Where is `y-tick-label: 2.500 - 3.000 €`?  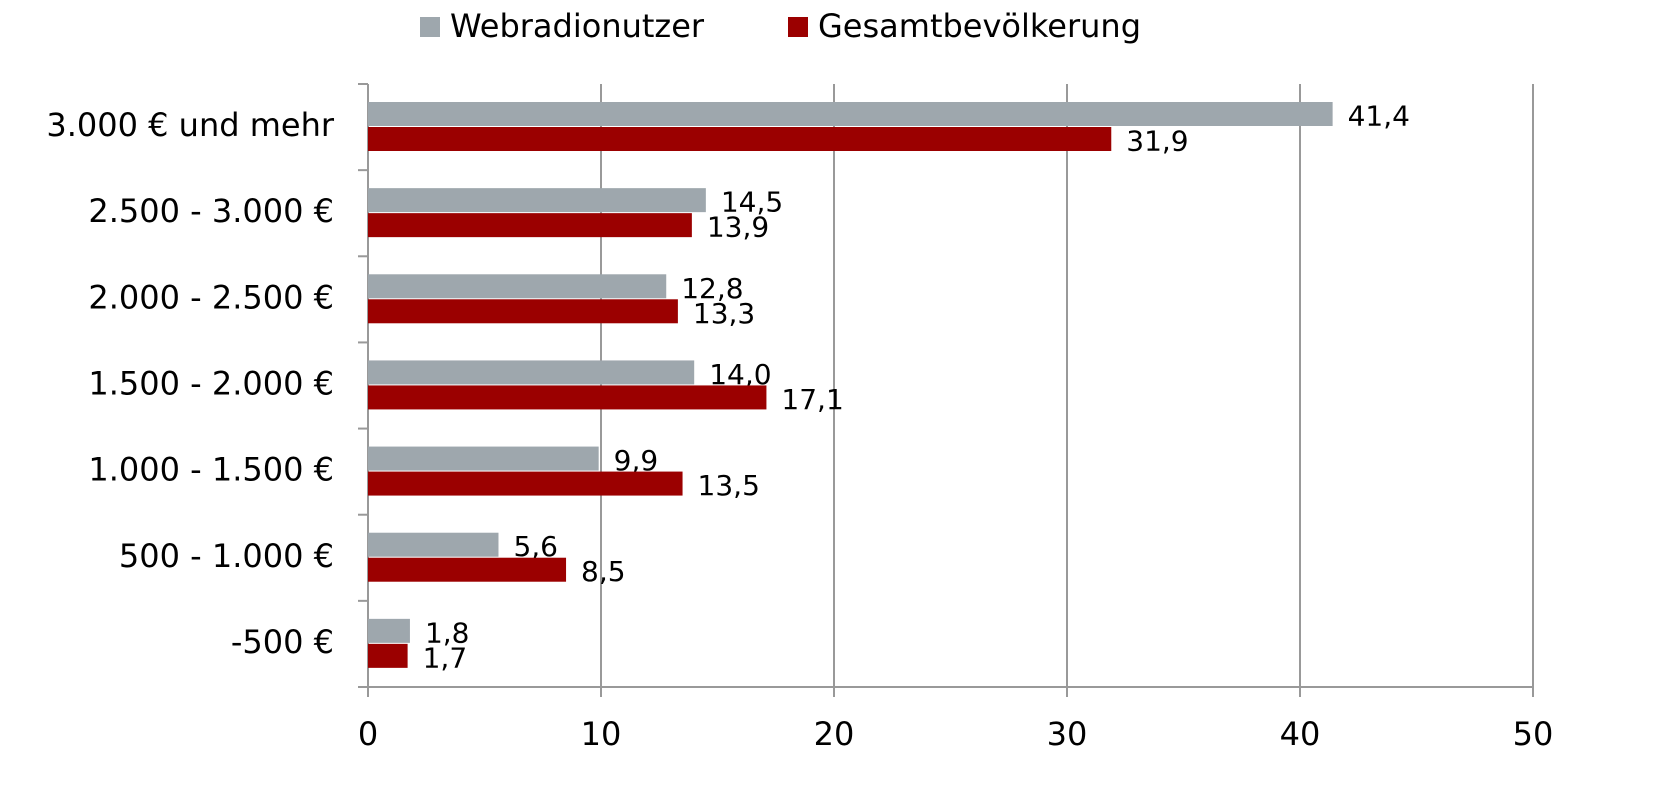 y-tick-label: 2.500 - 3.000 € is located at coordinates (211, 211).